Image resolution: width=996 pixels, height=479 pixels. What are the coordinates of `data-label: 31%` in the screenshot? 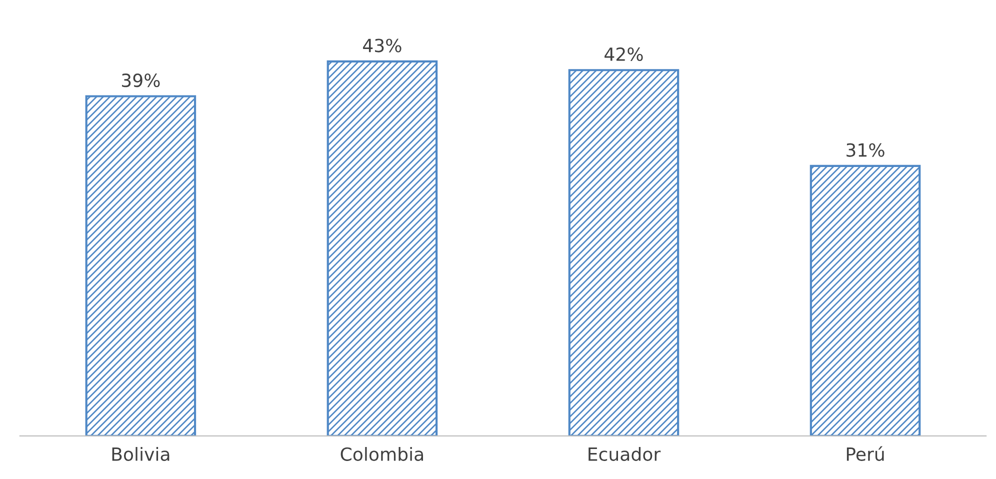 It's located at (865, 150).